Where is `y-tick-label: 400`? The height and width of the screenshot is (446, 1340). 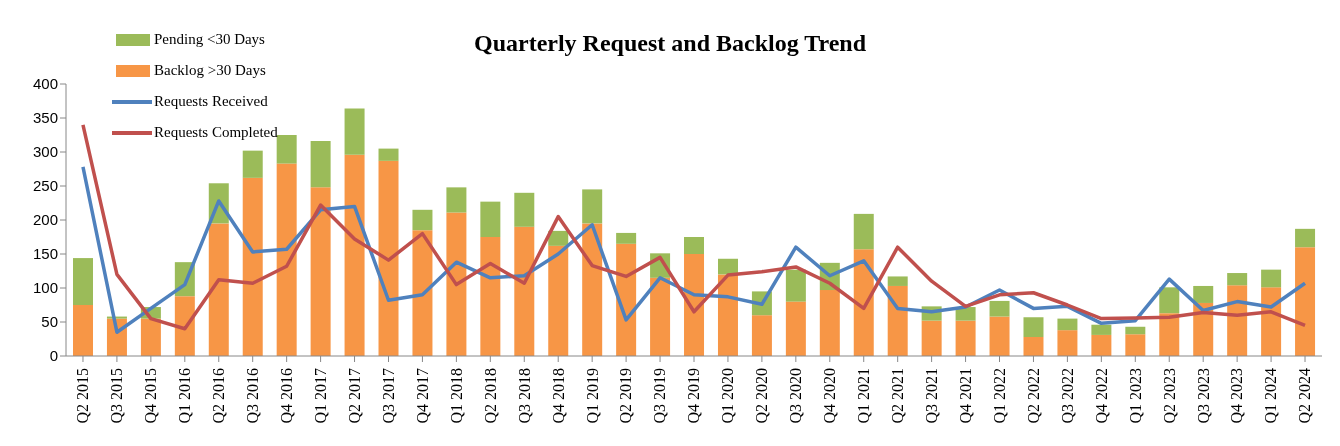 y-tick-label: 400 is located at coordinates (45, 84).